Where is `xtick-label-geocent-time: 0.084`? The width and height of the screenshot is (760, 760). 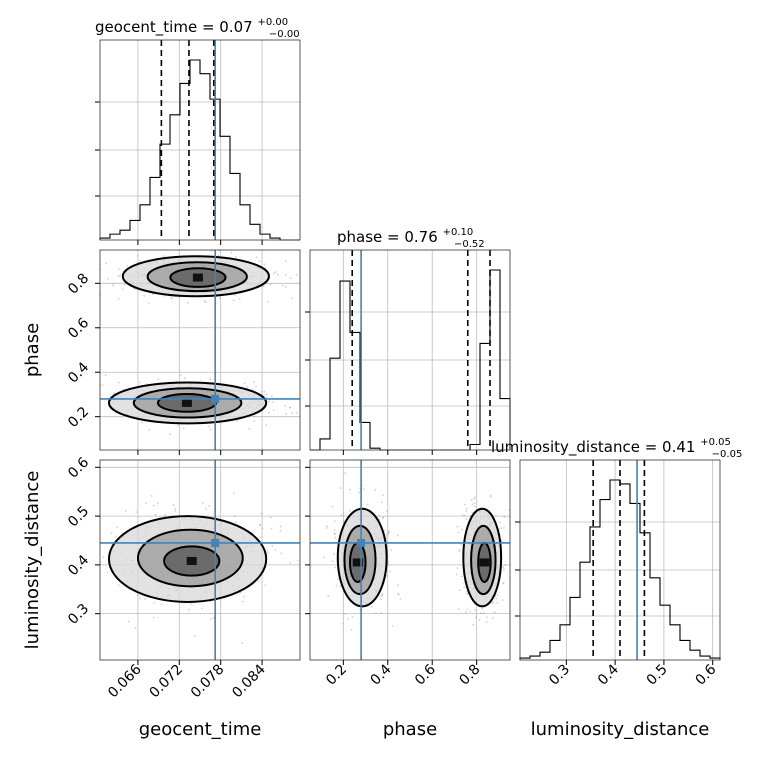 xtick-label-geocent-time: 0.084 is located at coordinates (249, 681).